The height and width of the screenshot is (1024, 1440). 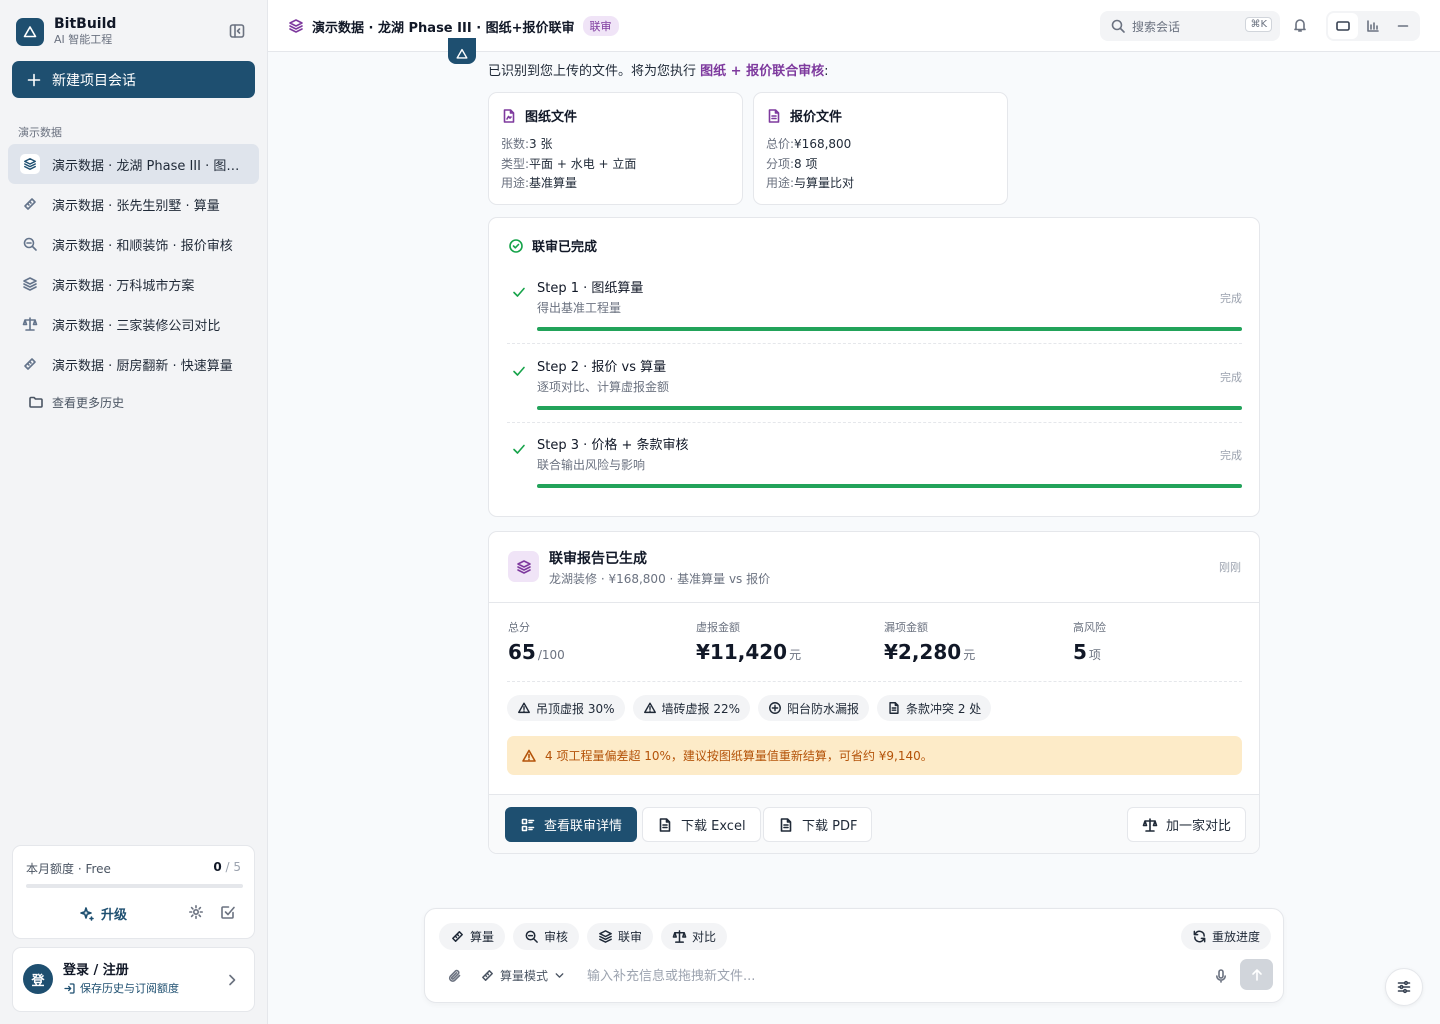 What do you see at coordinates (923, 652) in the screenshot?
I see `stat-number: ¥2,280` at bounding box center [923, 652].